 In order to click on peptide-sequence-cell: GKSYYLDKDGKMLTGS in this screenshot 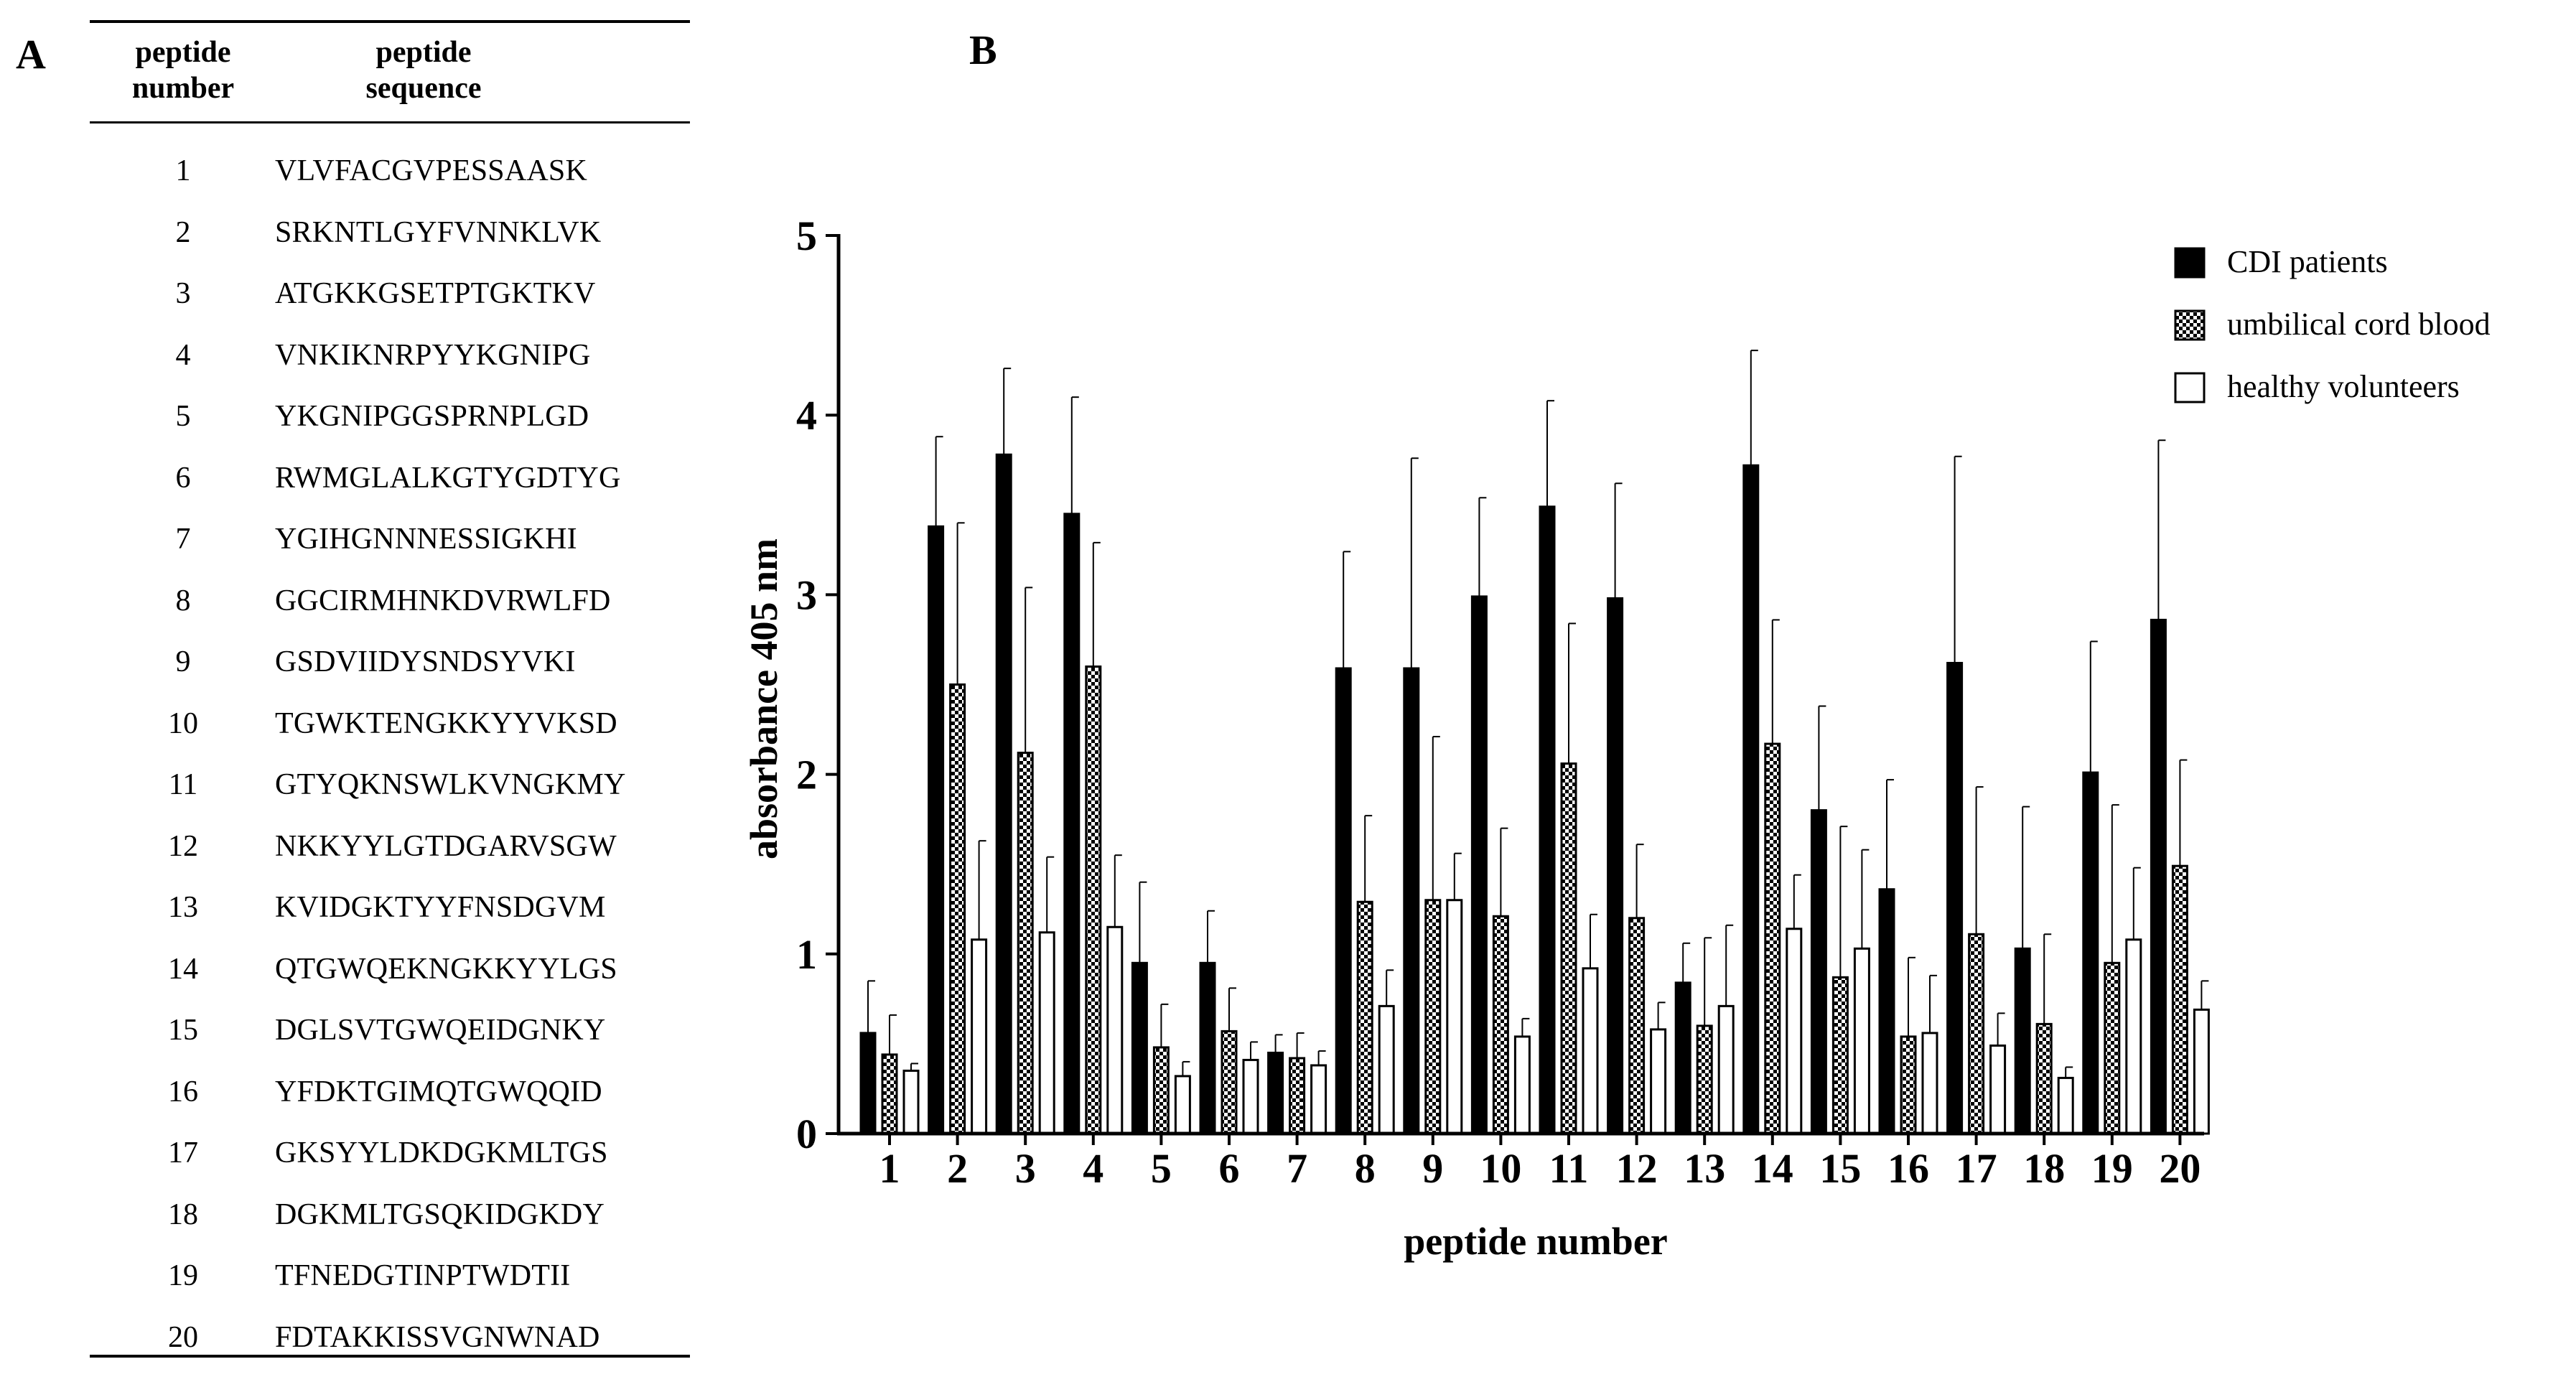, I will do `click(441, 1152)`.